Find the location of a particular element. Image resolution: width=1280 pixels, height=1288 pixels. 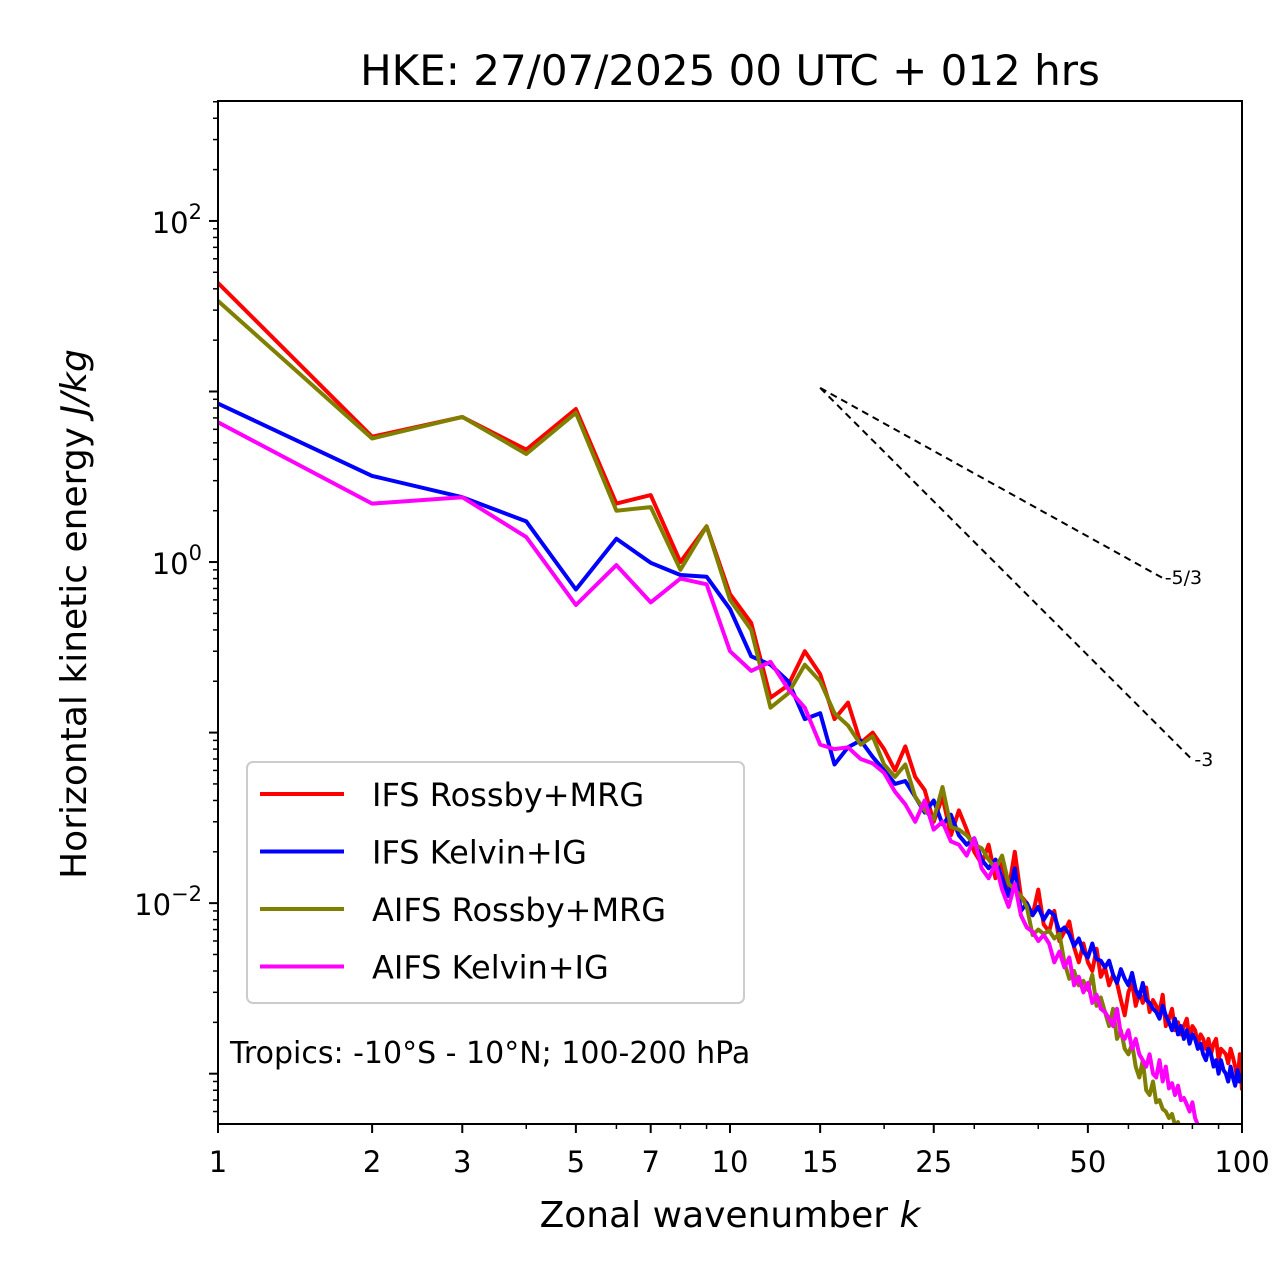

x-tick-label: 15 is located at coordinates (820, 1162).